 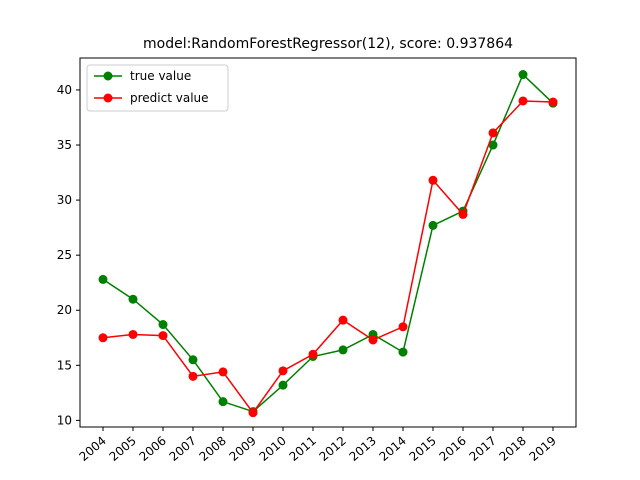 I want to click on legend: true value predict value, so click(x=157, y=88).